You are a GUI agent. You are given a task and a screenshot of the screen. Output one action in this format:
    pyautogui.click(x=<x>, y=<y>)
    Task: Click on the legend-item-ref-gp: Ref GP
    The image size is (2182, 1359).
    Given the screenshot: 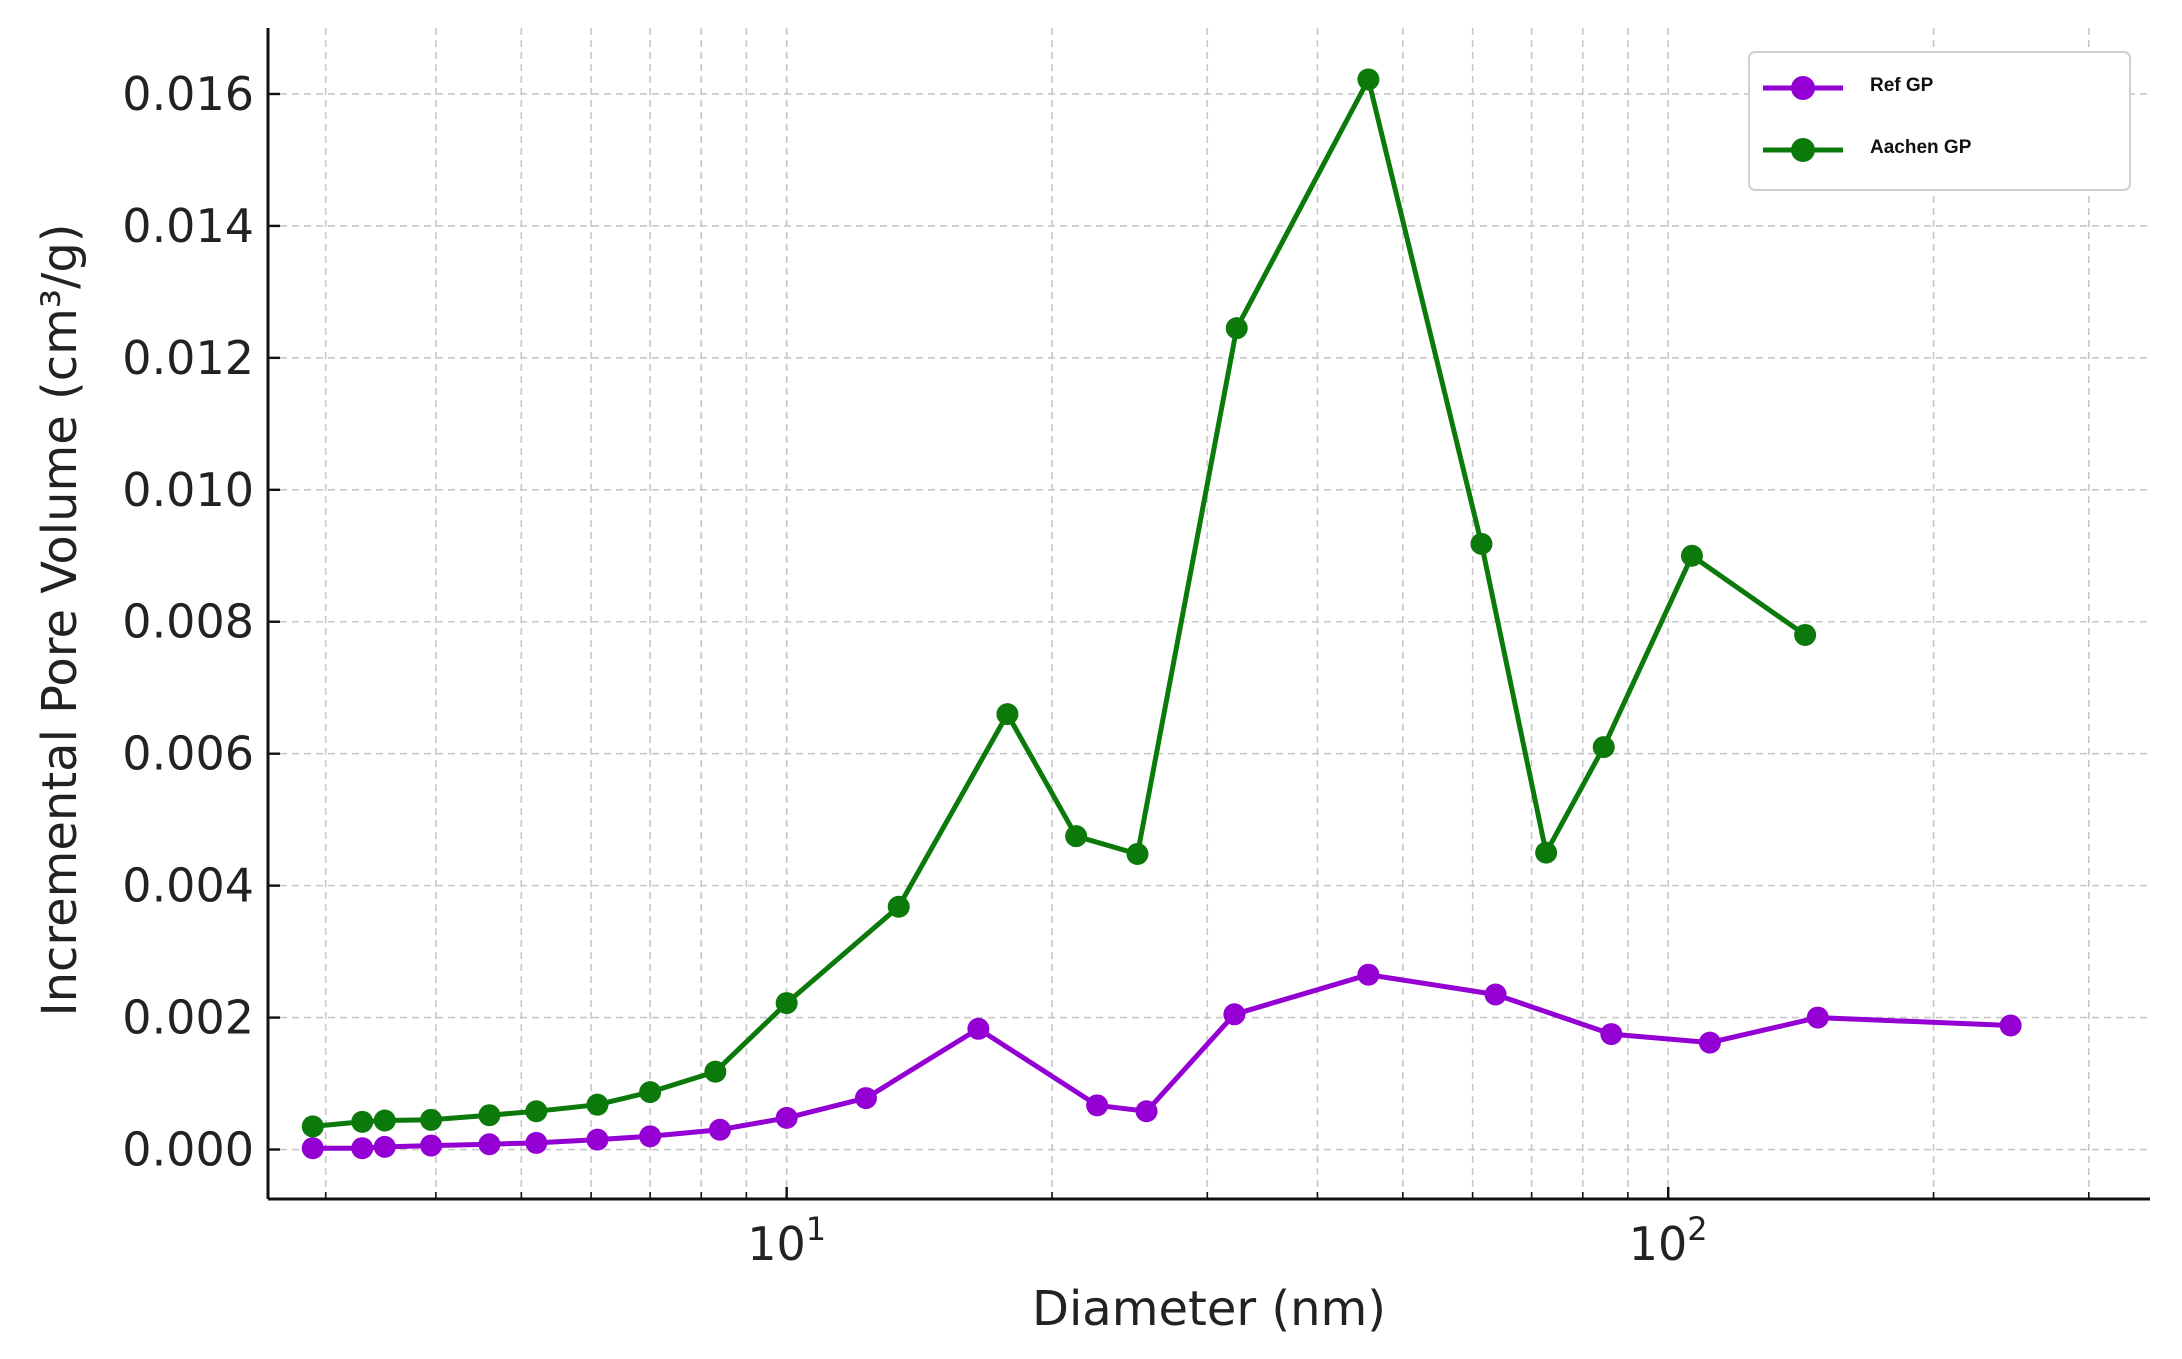 What is the action you would take?
    pyautogui.click(x=1848, y=87)
    